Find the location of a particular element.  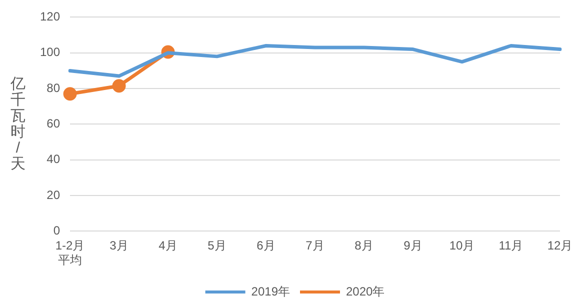

legend-label: 2019年 is located at coordinates (270, 291).